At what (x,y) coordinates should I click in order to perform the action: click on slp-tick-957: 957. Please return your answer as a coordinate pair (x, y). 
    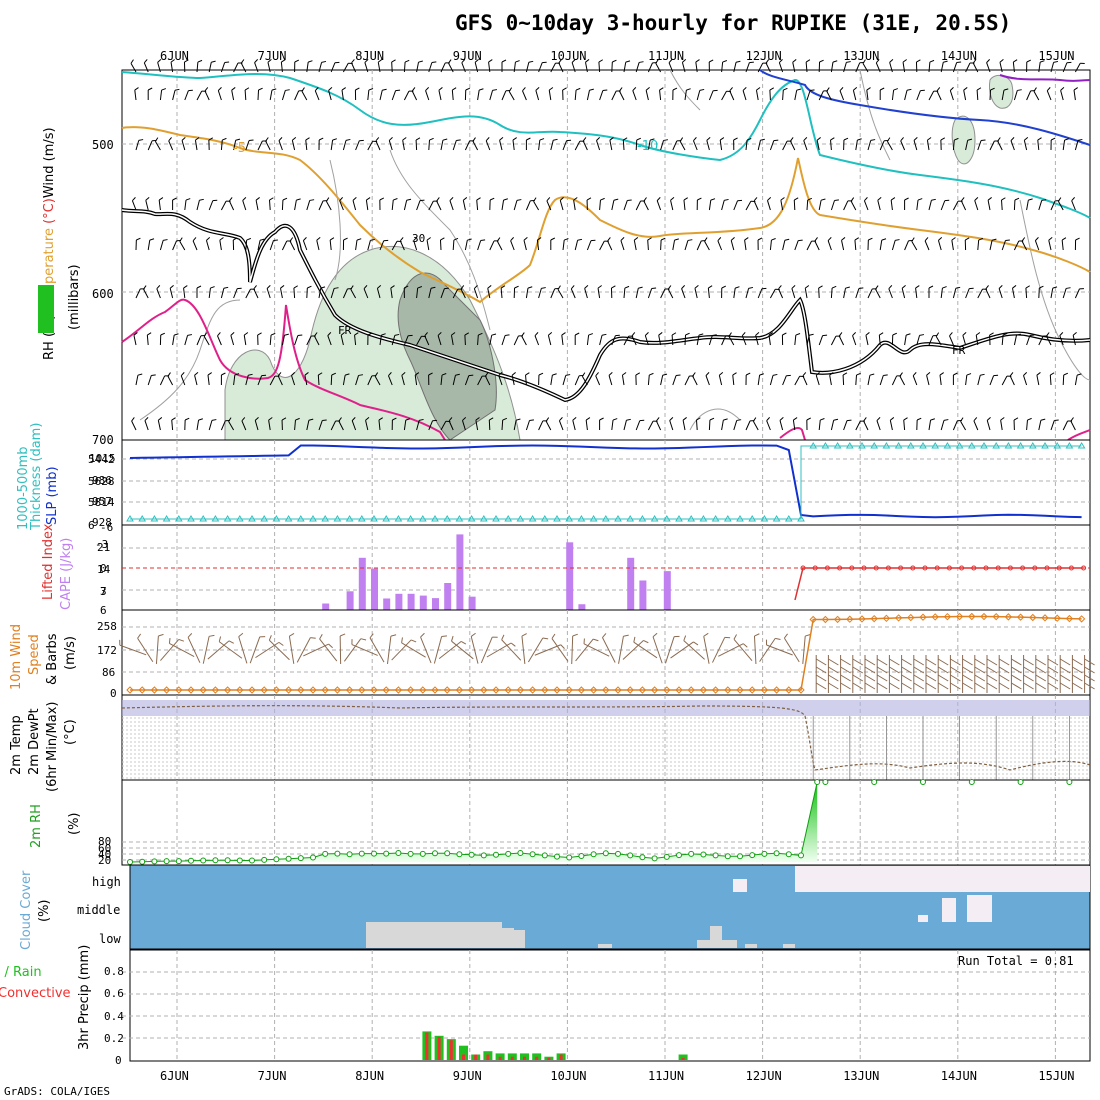
    Looking at the image, I should click on (102, 501).